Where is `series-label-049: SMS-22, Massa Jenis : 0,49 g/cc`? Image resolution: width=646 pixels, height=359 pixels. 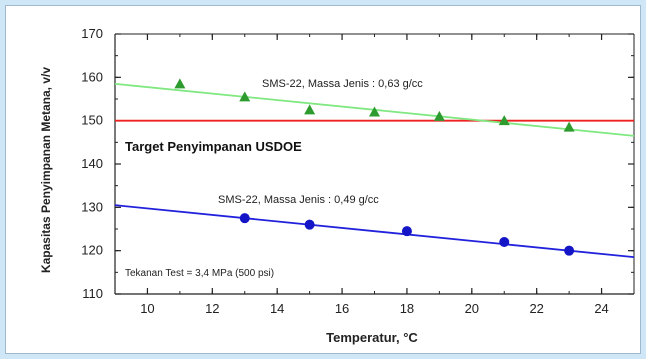 series-label-049: SMS-22, Massa Jenis : 0,49 g/cc is located at coordinates (298, 200).